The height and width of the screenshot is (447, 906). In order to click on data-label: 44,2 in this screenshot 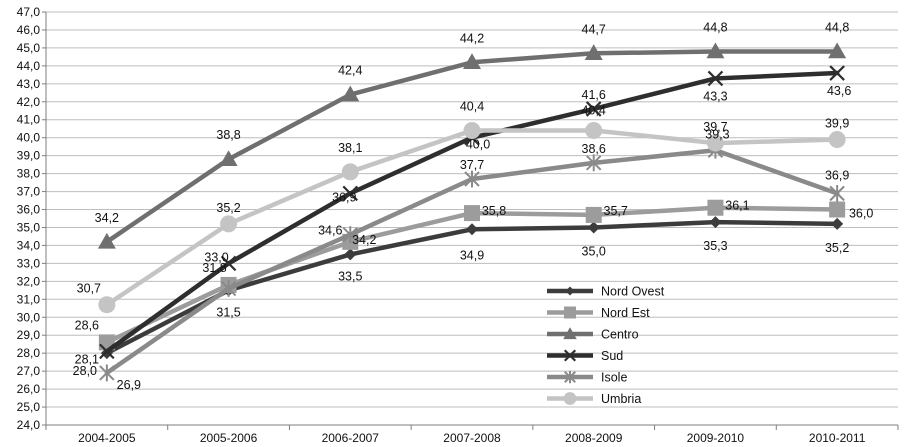, I will do `click(472, 38)`.